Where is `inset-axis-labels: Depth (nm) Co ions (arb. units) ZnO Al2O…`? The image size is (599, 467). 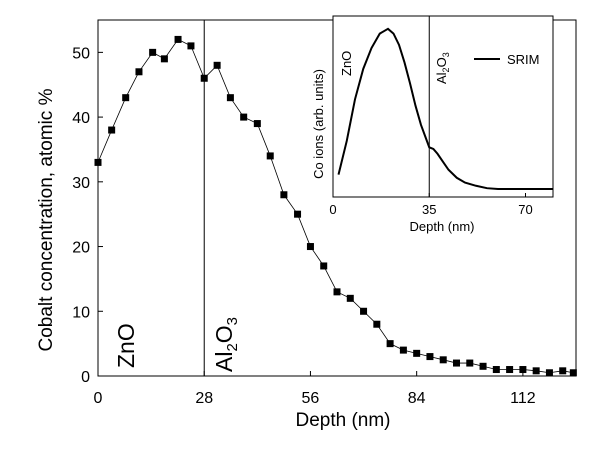
inset-axis-labels: Depth (nm) Co ions (arb. units) ZnO Al2O… is located at coordinates (425, 142).